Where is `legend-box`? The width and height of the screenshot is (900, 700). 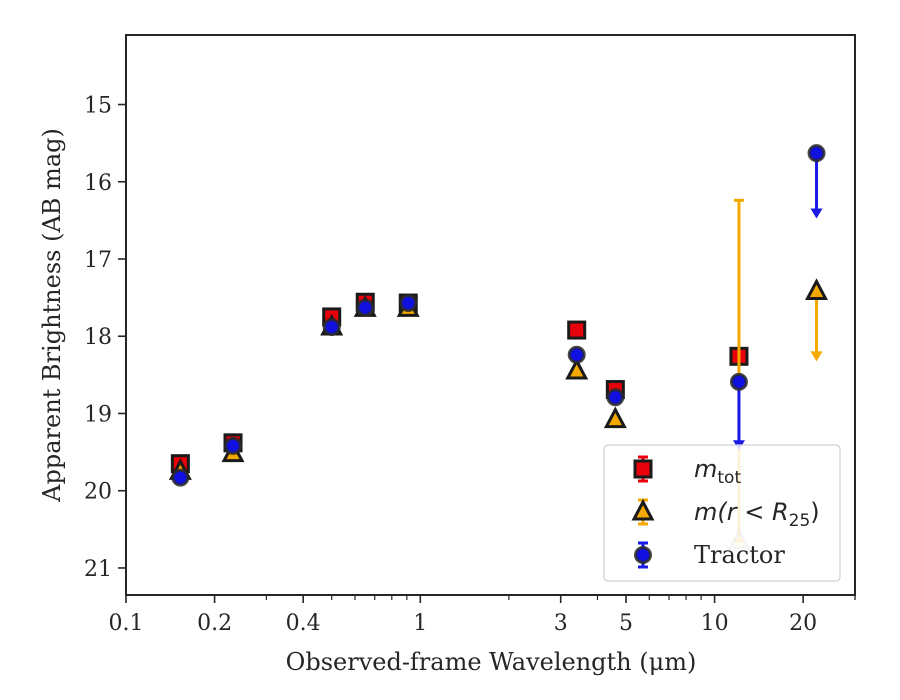
legend-box is located at coordinates (722, 513).